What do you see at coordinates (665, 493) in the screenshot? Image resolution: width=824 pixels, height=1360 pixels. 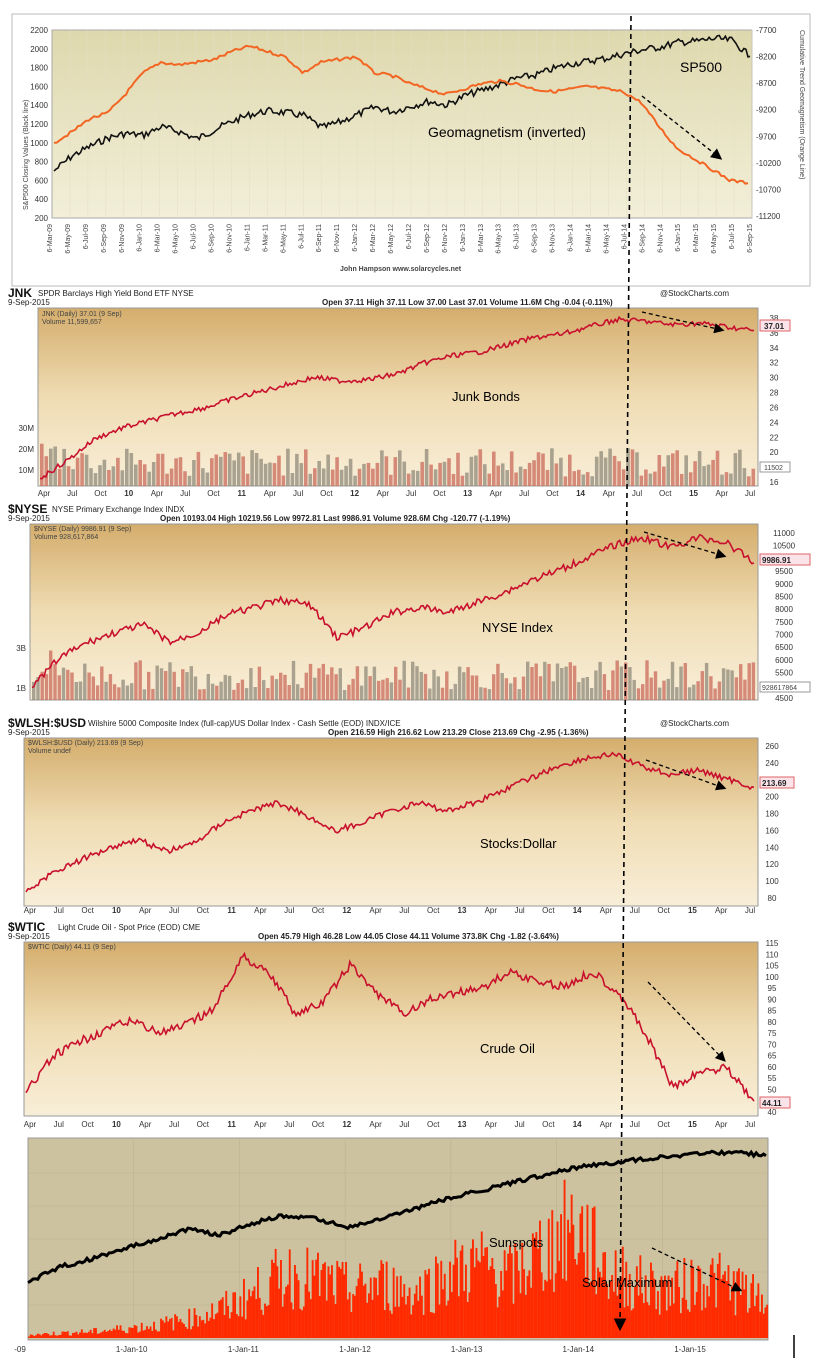 I see `x-tick-label: Oct` at bounding box center [665, 493].